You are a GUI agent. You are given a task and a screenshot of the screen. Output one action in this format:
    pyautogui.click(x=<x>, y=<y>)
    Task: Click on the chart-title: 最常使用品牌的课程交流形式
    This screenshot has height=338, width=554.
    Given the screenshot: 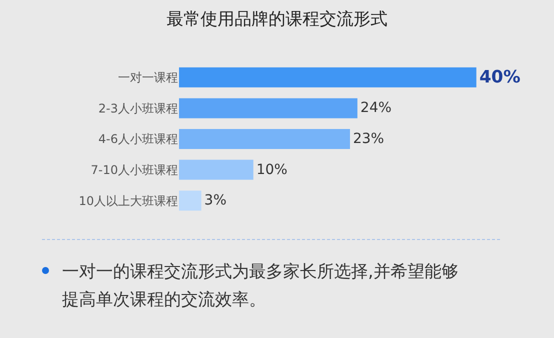 What is the action you would take?
    pyautogui.click(x=277, y=19)
    